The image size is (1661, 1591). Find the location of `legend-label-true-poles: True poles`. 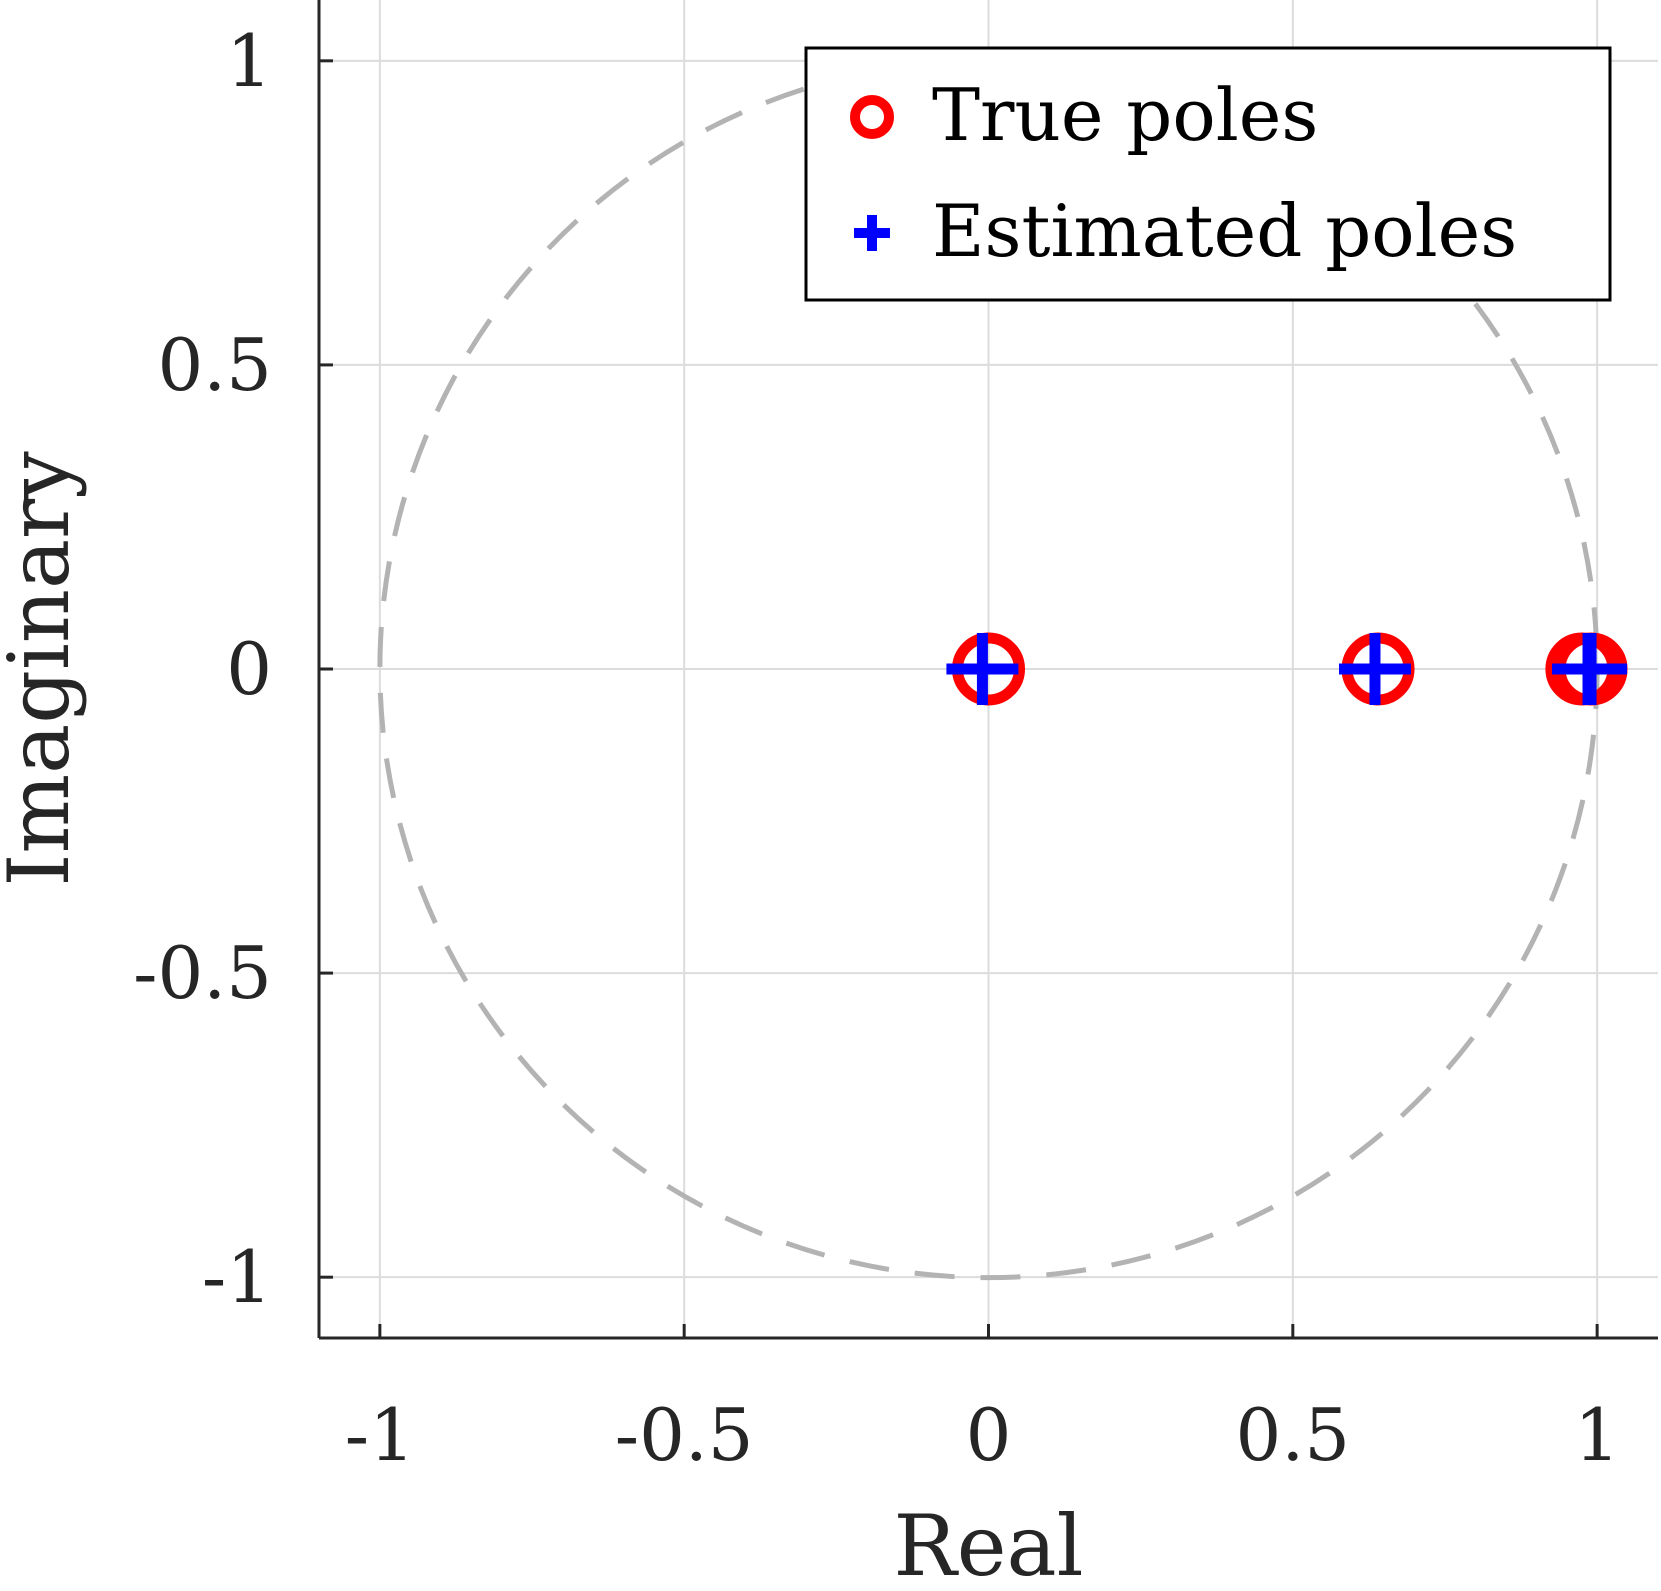

legend-label-true-poles: True poles is located at coordinates (1125, 115).